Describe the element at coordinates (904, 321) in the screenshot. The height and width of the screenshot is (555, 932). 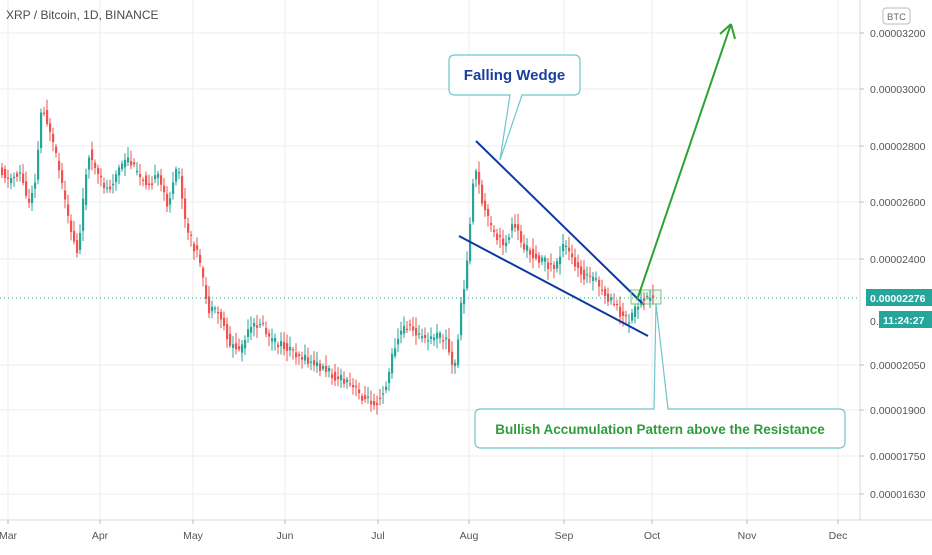
I see `countdown-value: 11:24:27` at that location.